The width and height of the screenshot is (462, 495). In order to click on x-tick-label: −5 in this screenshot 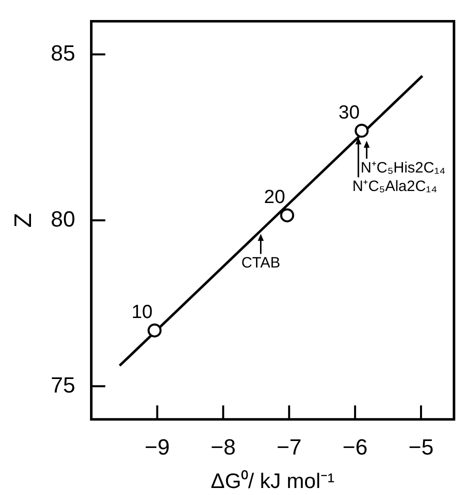, I will do `click(421, 447)`.